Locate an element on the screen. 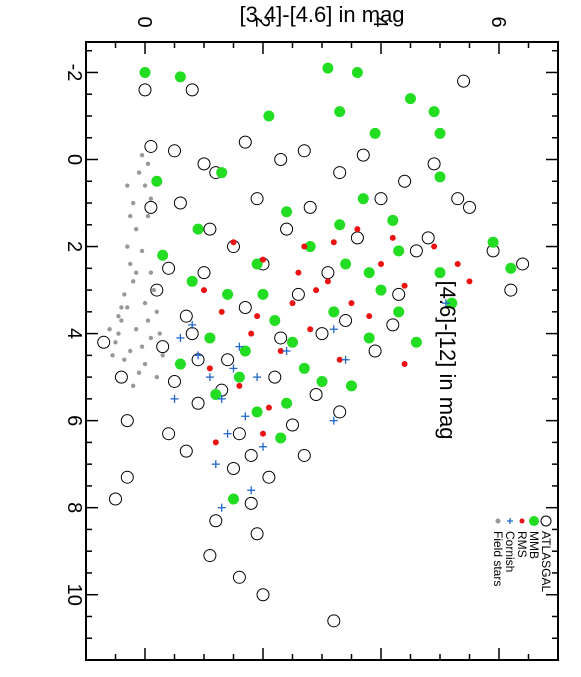 Image resolution: width=581 pixels, height=677 pixels. x-tick-label: 4 is located at coordinates (380, 21).